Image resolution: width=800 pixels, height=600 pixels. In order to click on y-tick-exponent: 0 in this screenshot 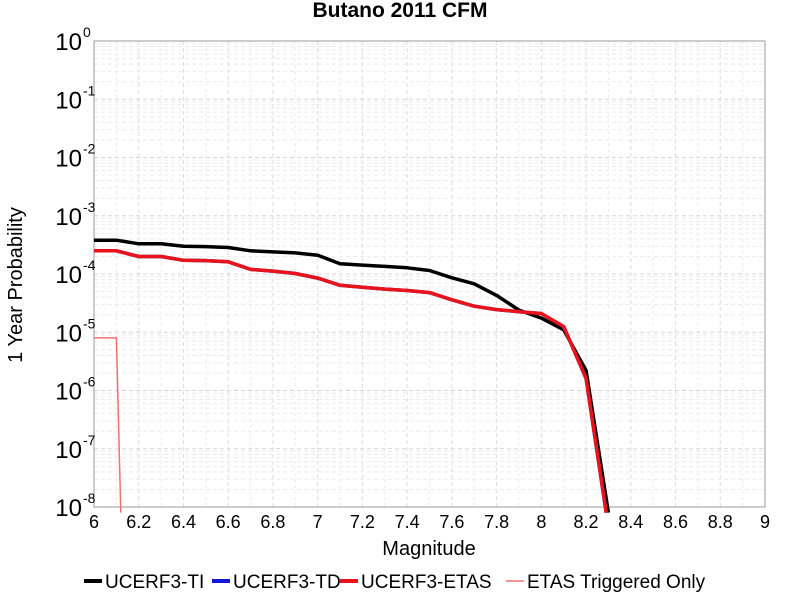, I will do `click(87, 32)`.